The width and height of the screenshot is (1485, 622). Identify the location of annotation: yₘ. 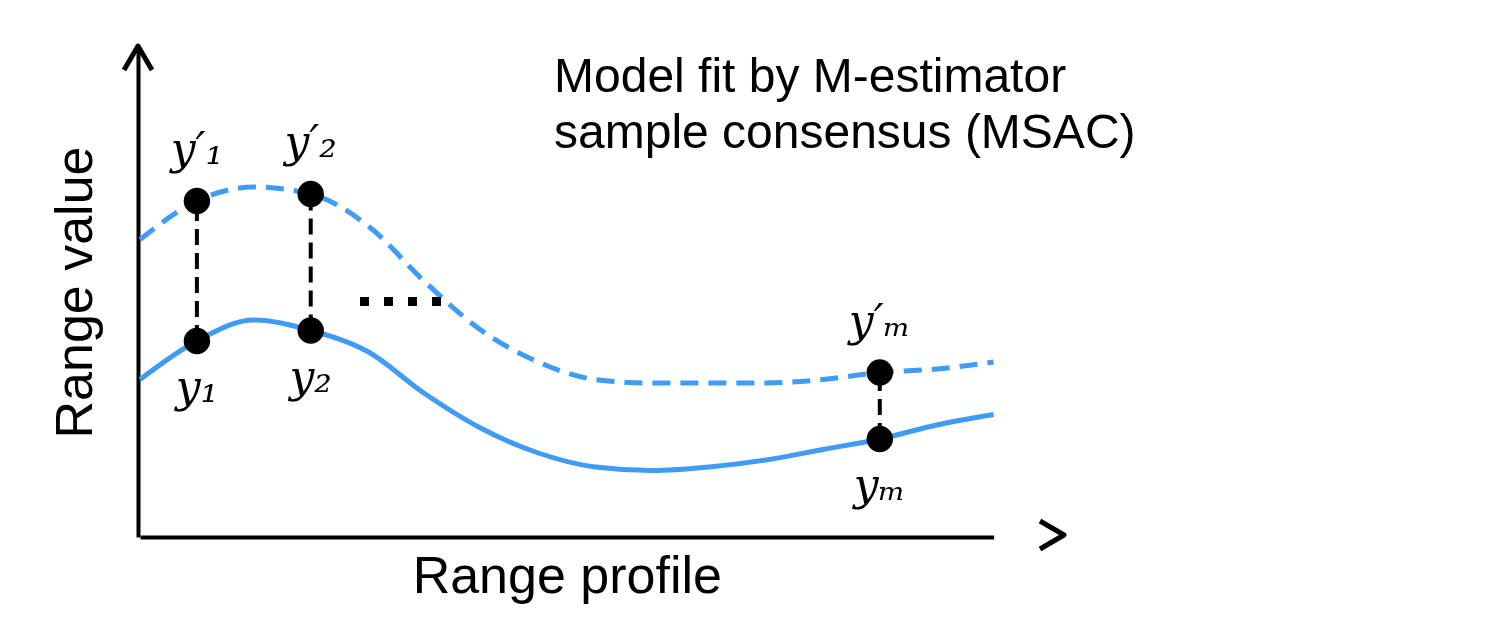
(878, 484).